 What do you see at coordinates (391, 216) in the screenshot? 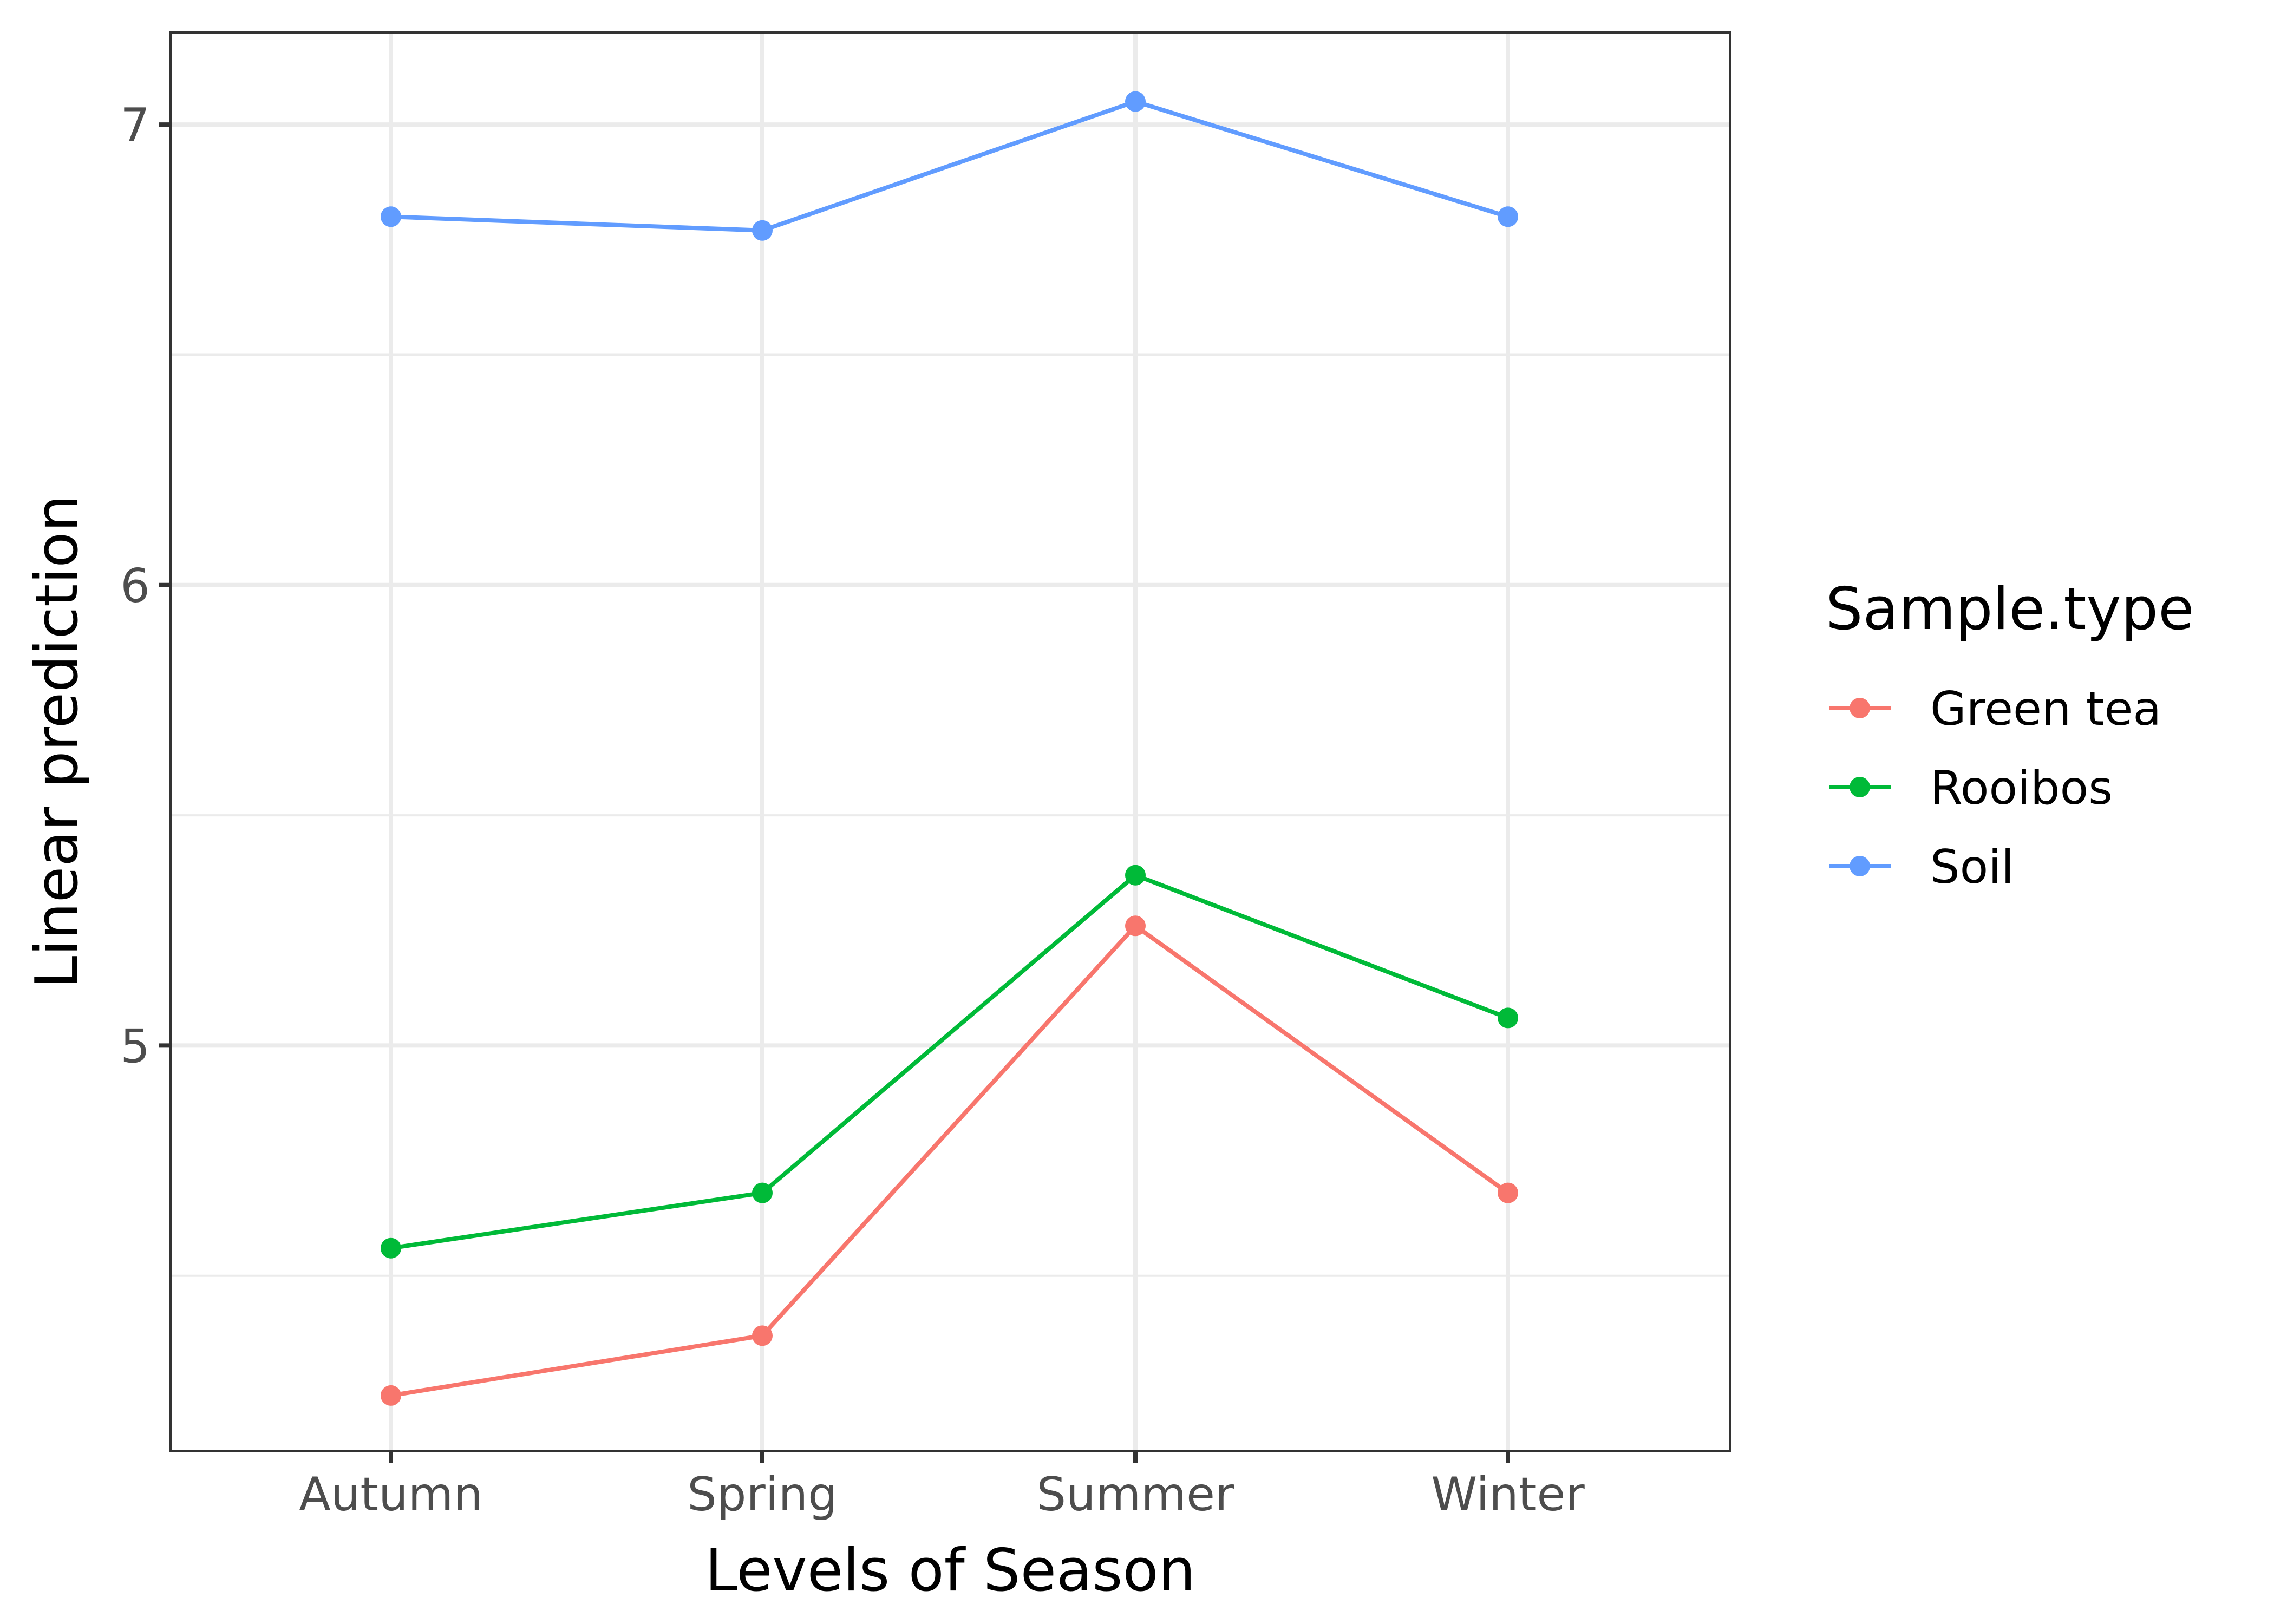
I see `data-point-soil-autumn` at bounding box center [391, 216].